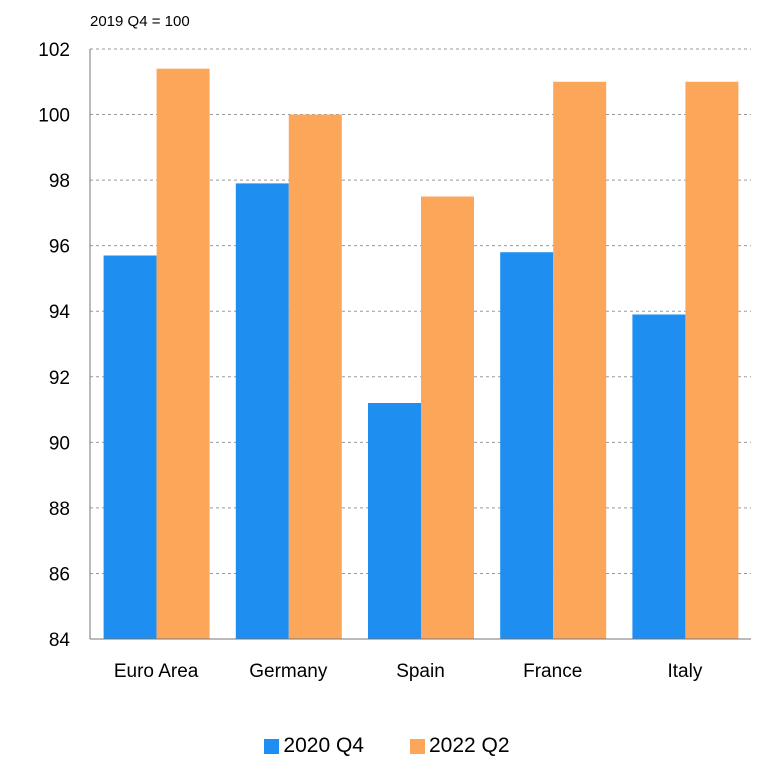  I want to click on y-tick-88: 88, so click(59, 509).